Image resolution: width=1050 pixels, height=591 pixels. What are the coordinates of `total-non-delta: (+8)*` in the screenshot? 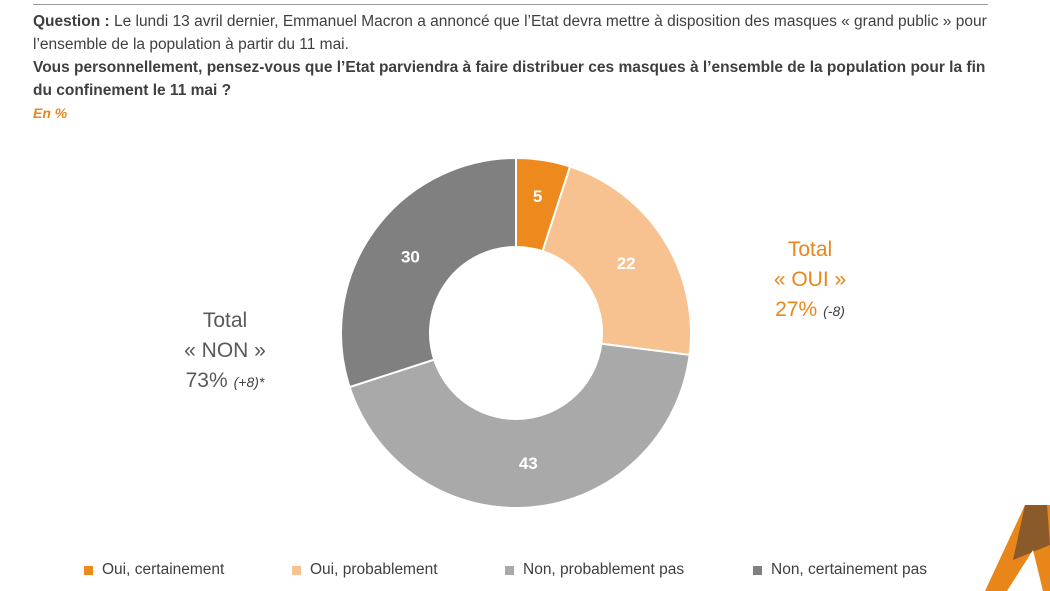 It's located at (249, 382).